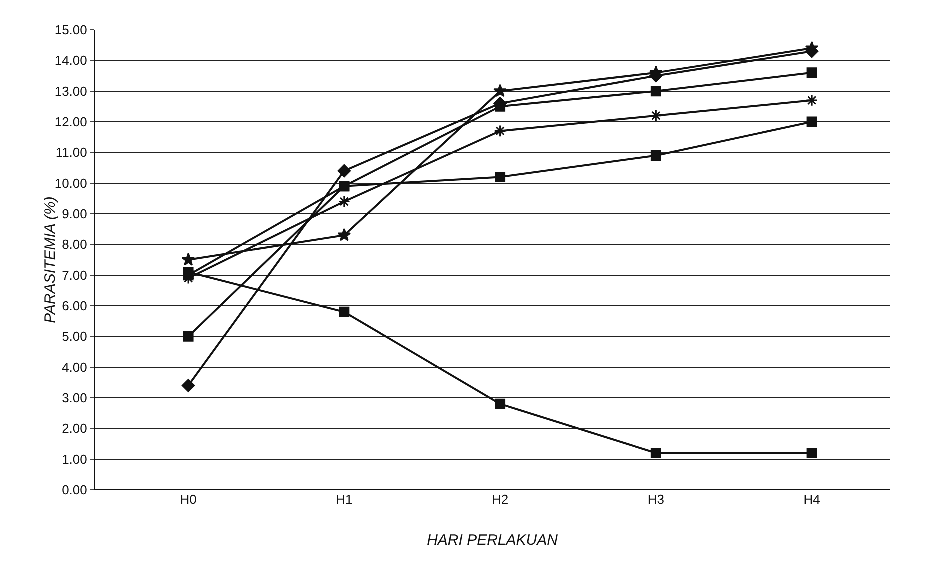  What do you see at coordinates (75, 490) in the screenshot?
I see `y-tick-label: 0.00` at bounding box center [75, 490].